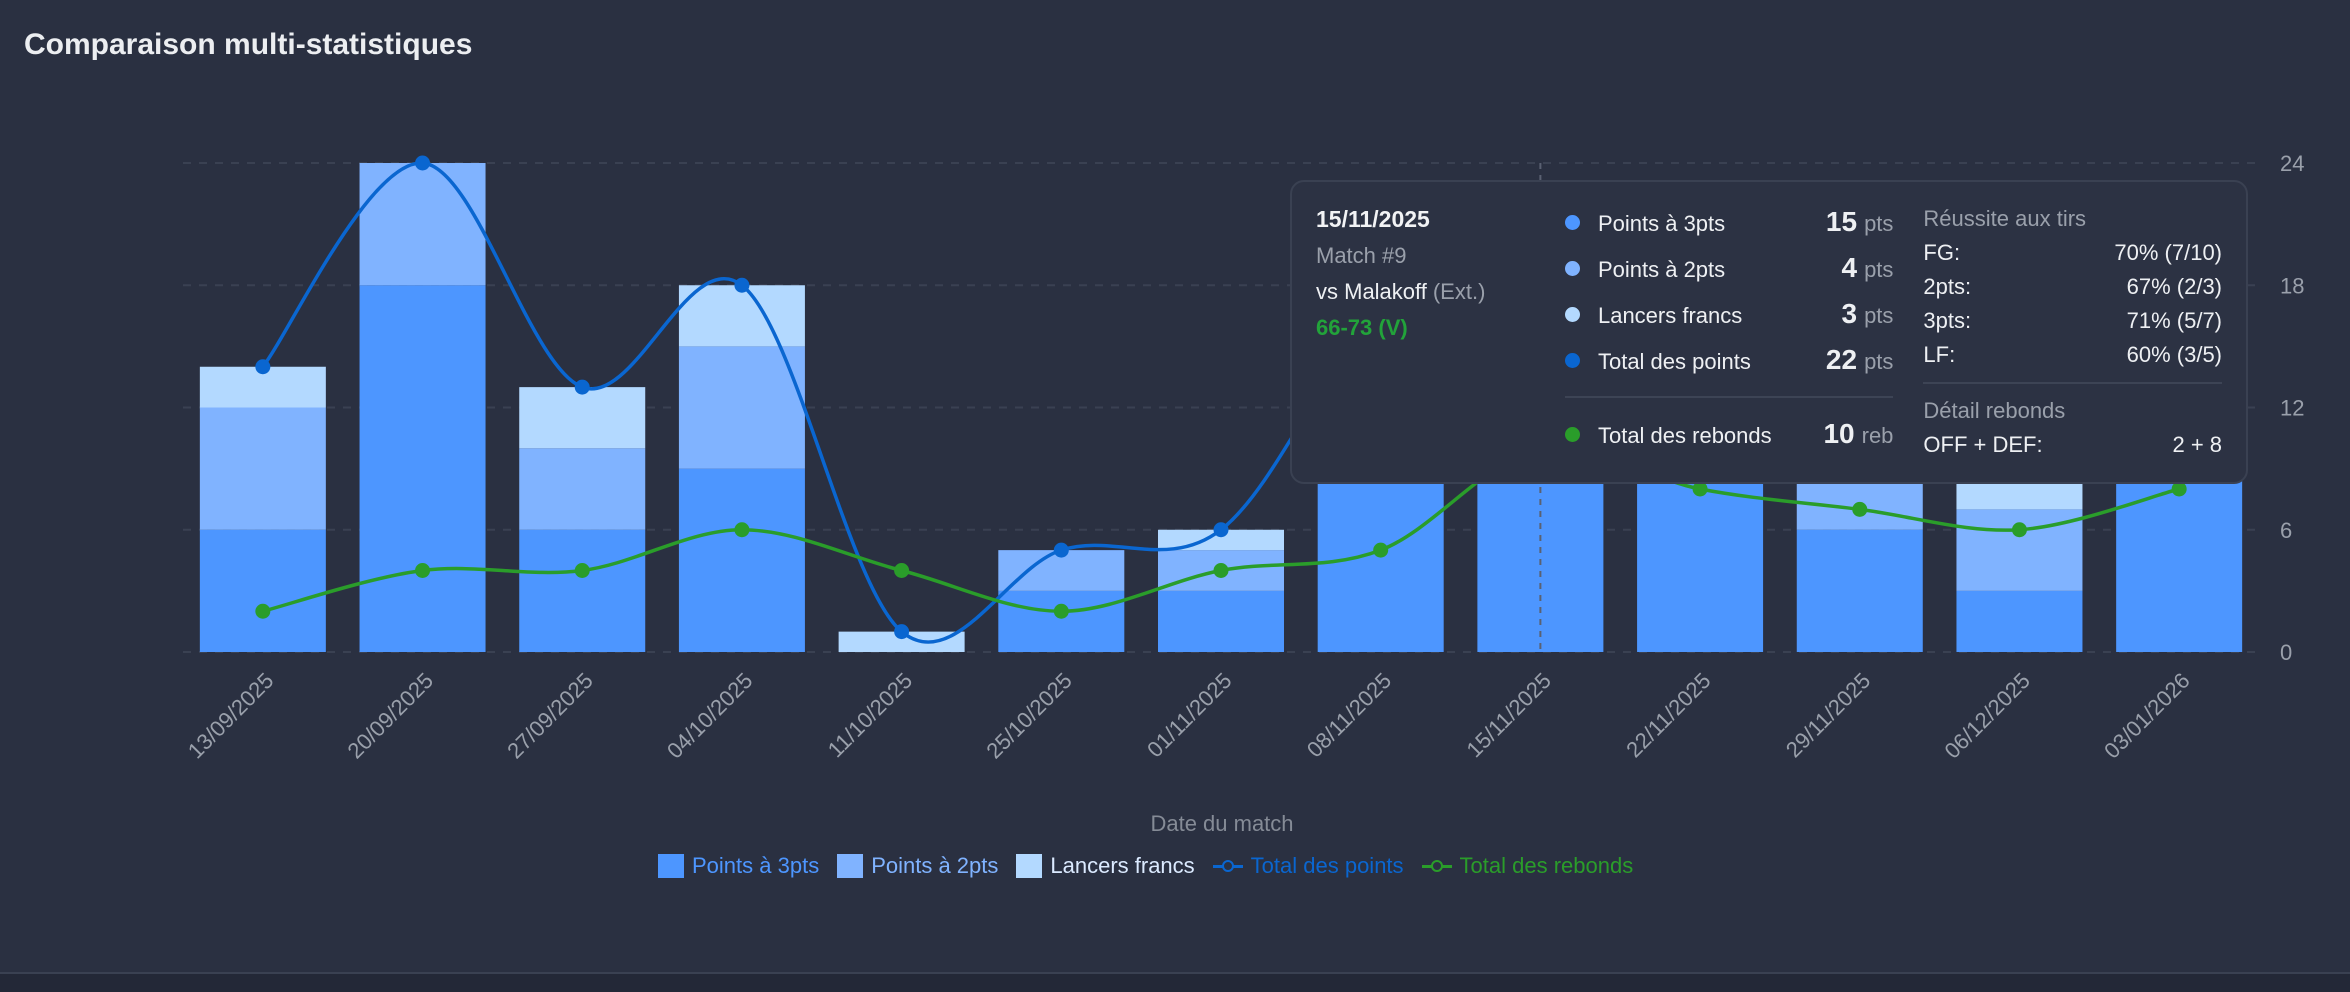 Image resolution: width=2350 pixels, height=992 pixels. What do you see at coordinates (1175, 982) in the screenshot?
I see `bottom-divider` at bounding box center [1175, 982].